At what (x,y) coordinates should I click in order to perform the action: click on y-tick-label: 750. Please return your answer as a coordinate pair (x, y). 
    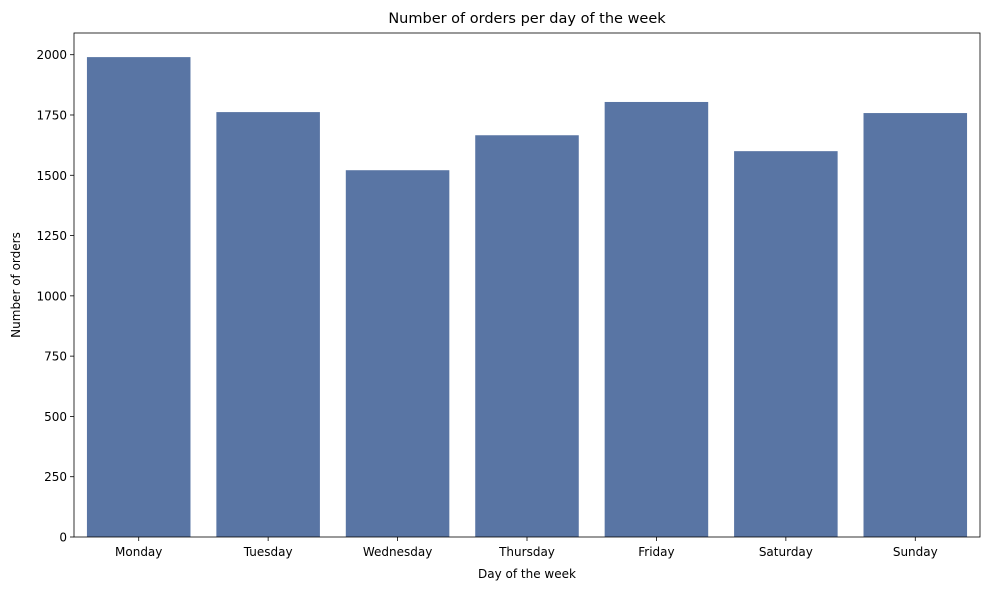
    Looking at the image, I should click on (55, 357).